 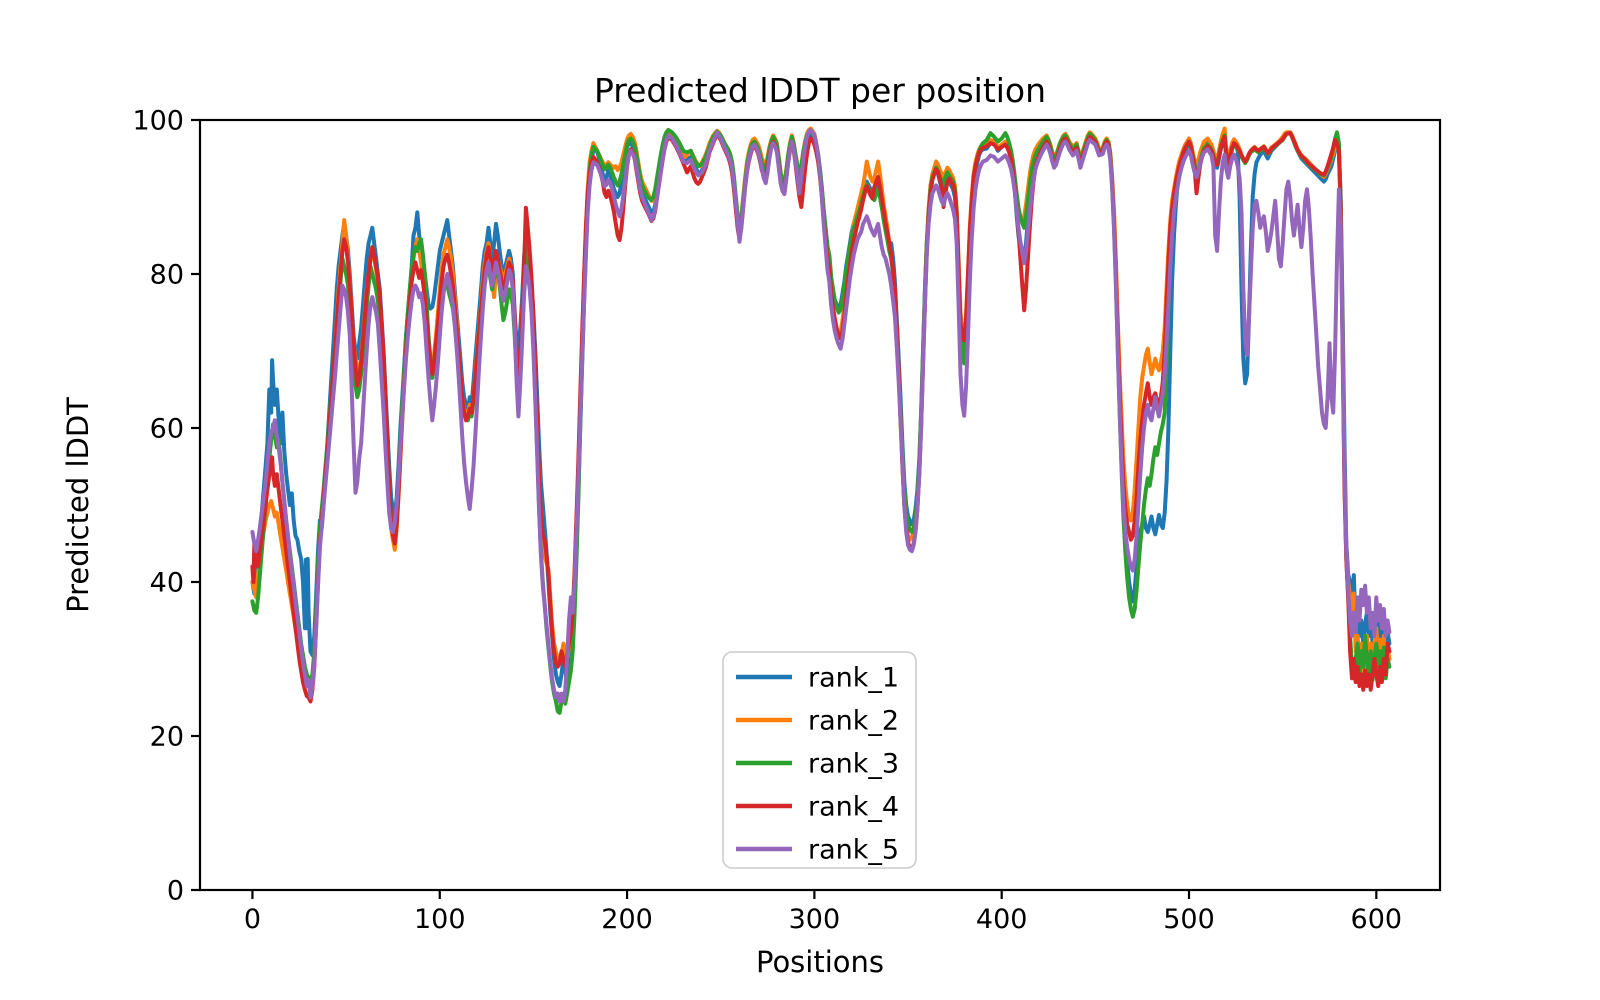 What do you see at coordinates (175, 891) in the screenshot?
I see `y-tick-label: 0` at bounding box center [175, 891].